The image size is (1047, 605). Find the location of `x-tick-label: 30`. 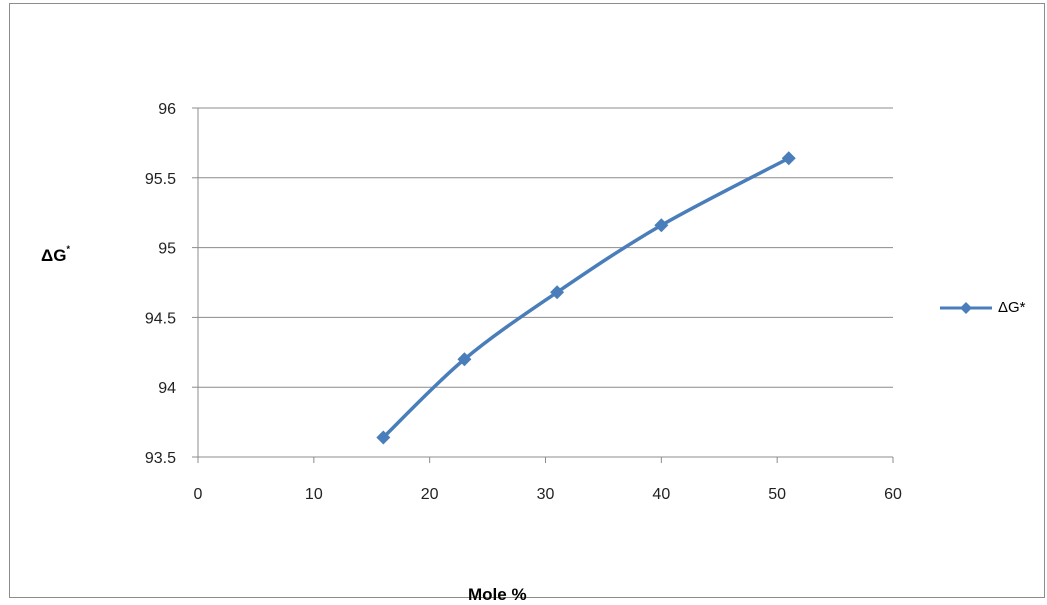

x-tick-label: 30 is located at coordinates (546, 494).